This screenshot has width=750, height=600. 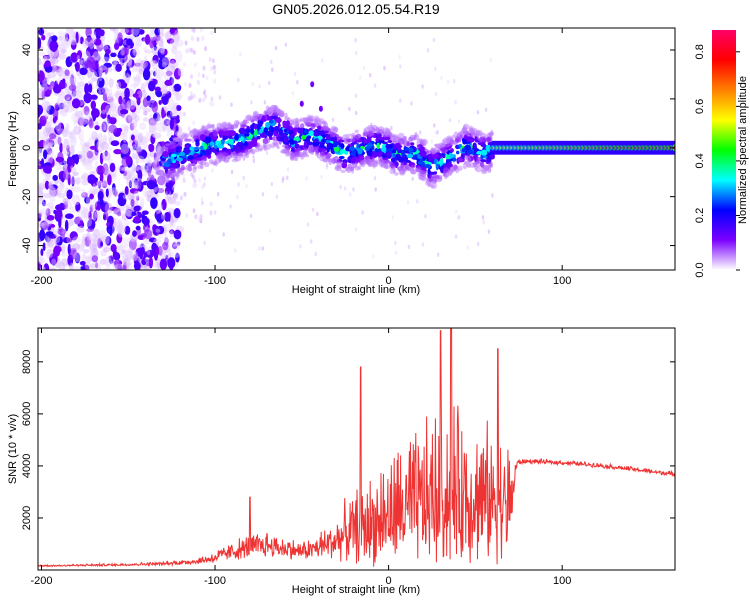 What do you see at coordinates (41, 581) in the screenshot?
I see `snr-x-tick-label: -200` at bounding box center [41, 581].